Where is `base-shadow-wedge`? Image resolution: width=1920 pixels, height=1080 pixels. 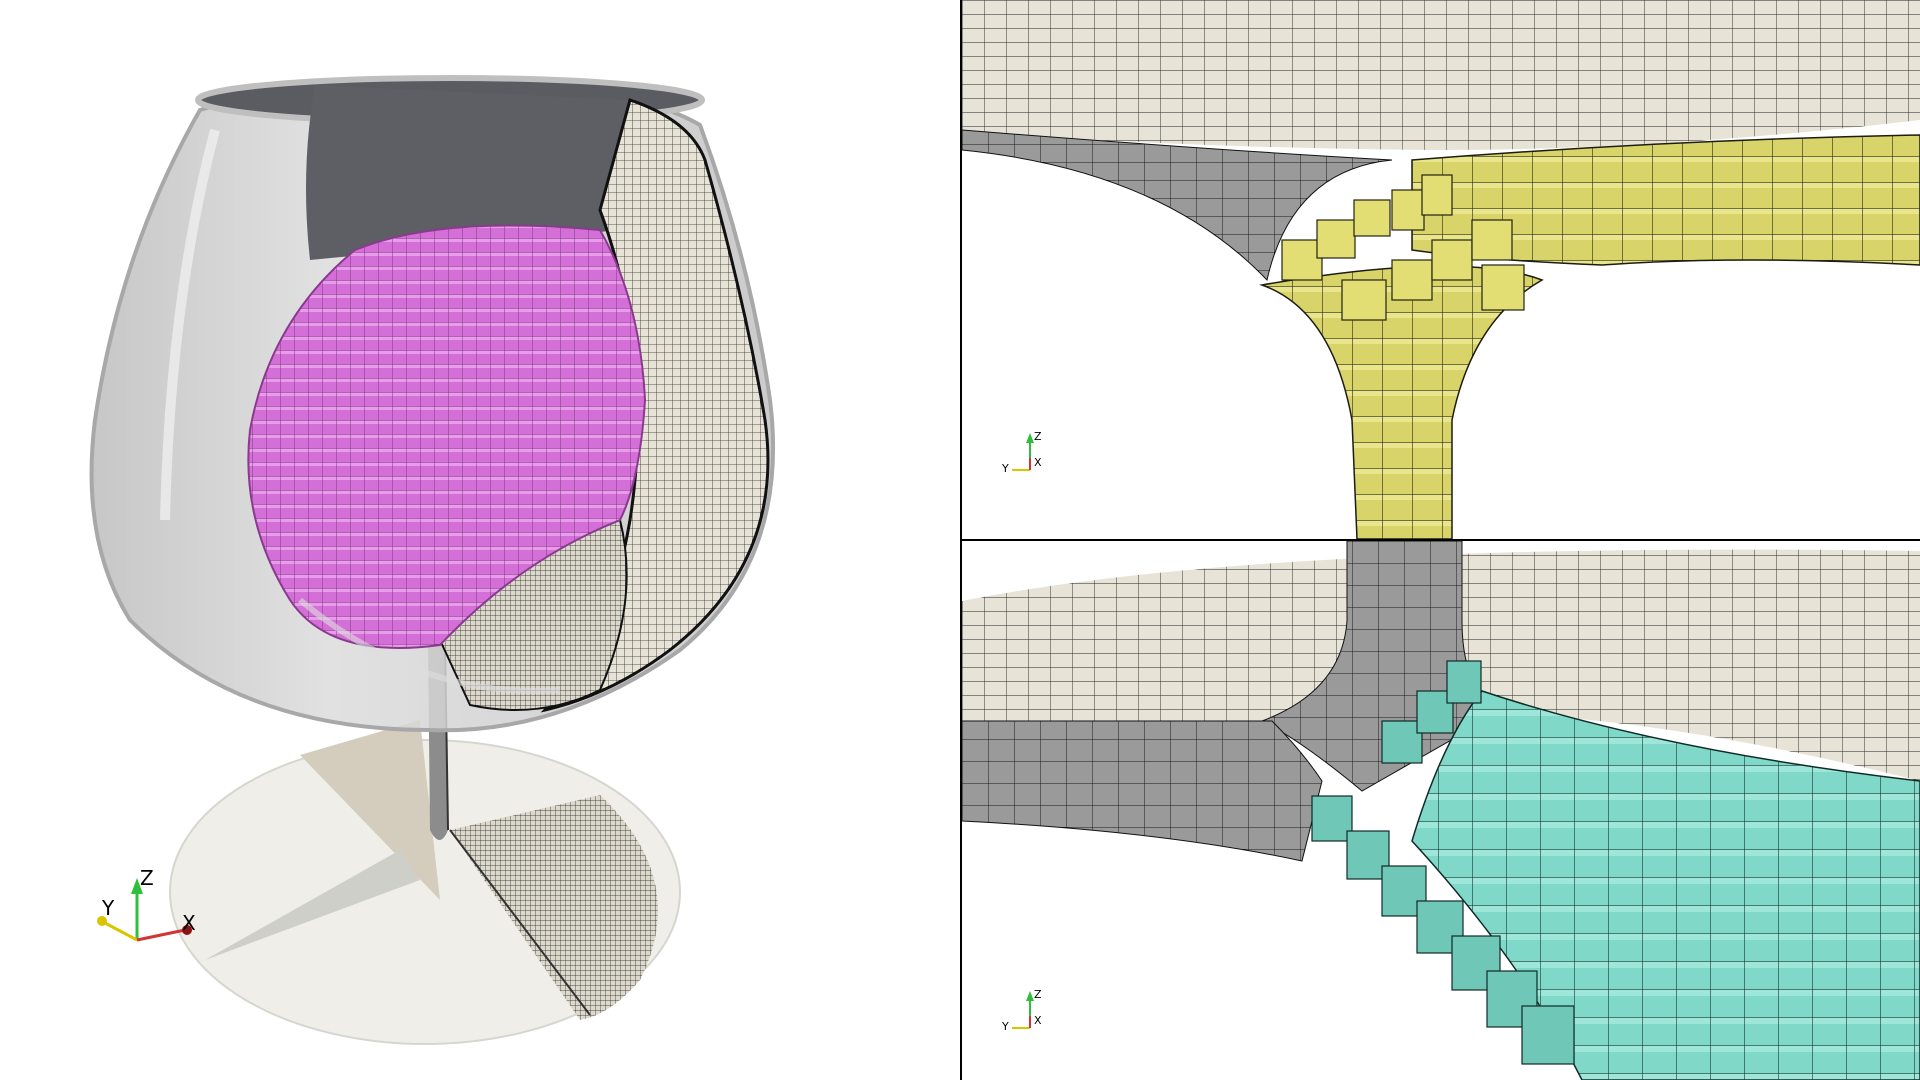
base-shadow-wedge is located at coordinates (370, 810).